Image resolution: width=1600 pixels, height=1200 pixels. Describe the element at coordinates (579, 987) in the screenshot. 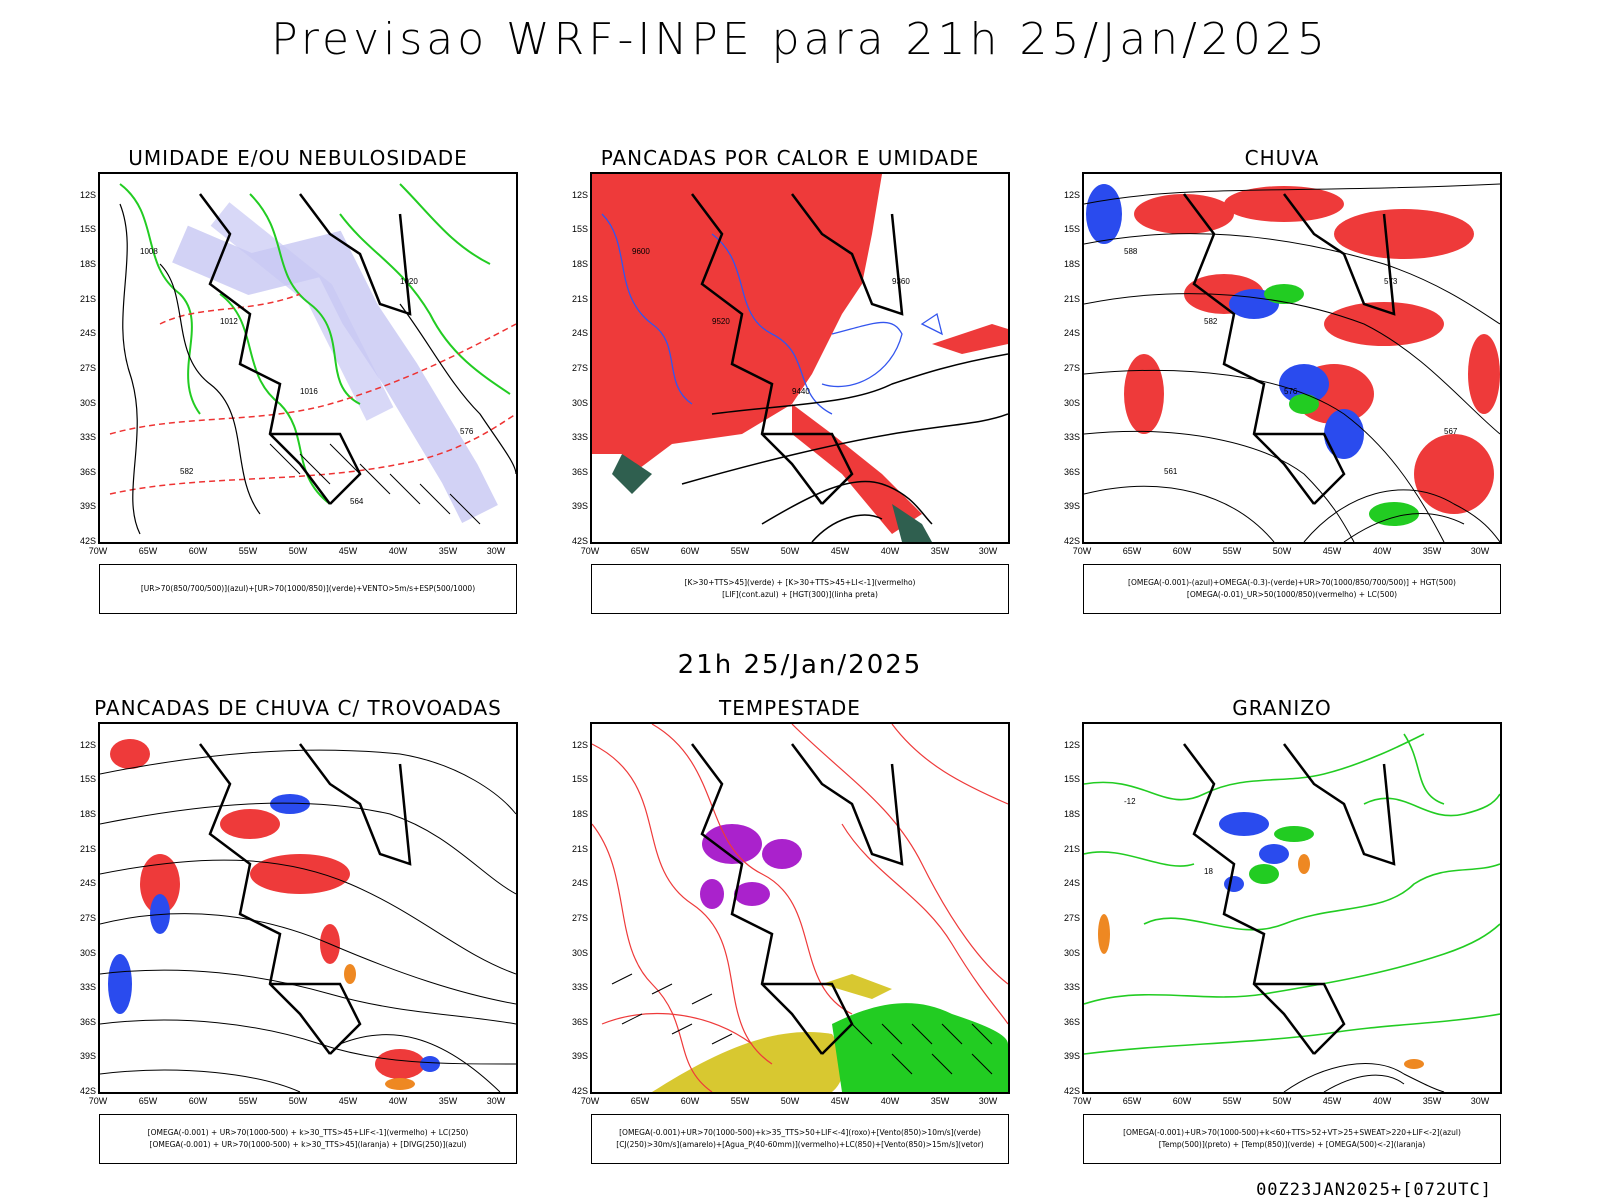

I see `lat-label: 33S` at that location.